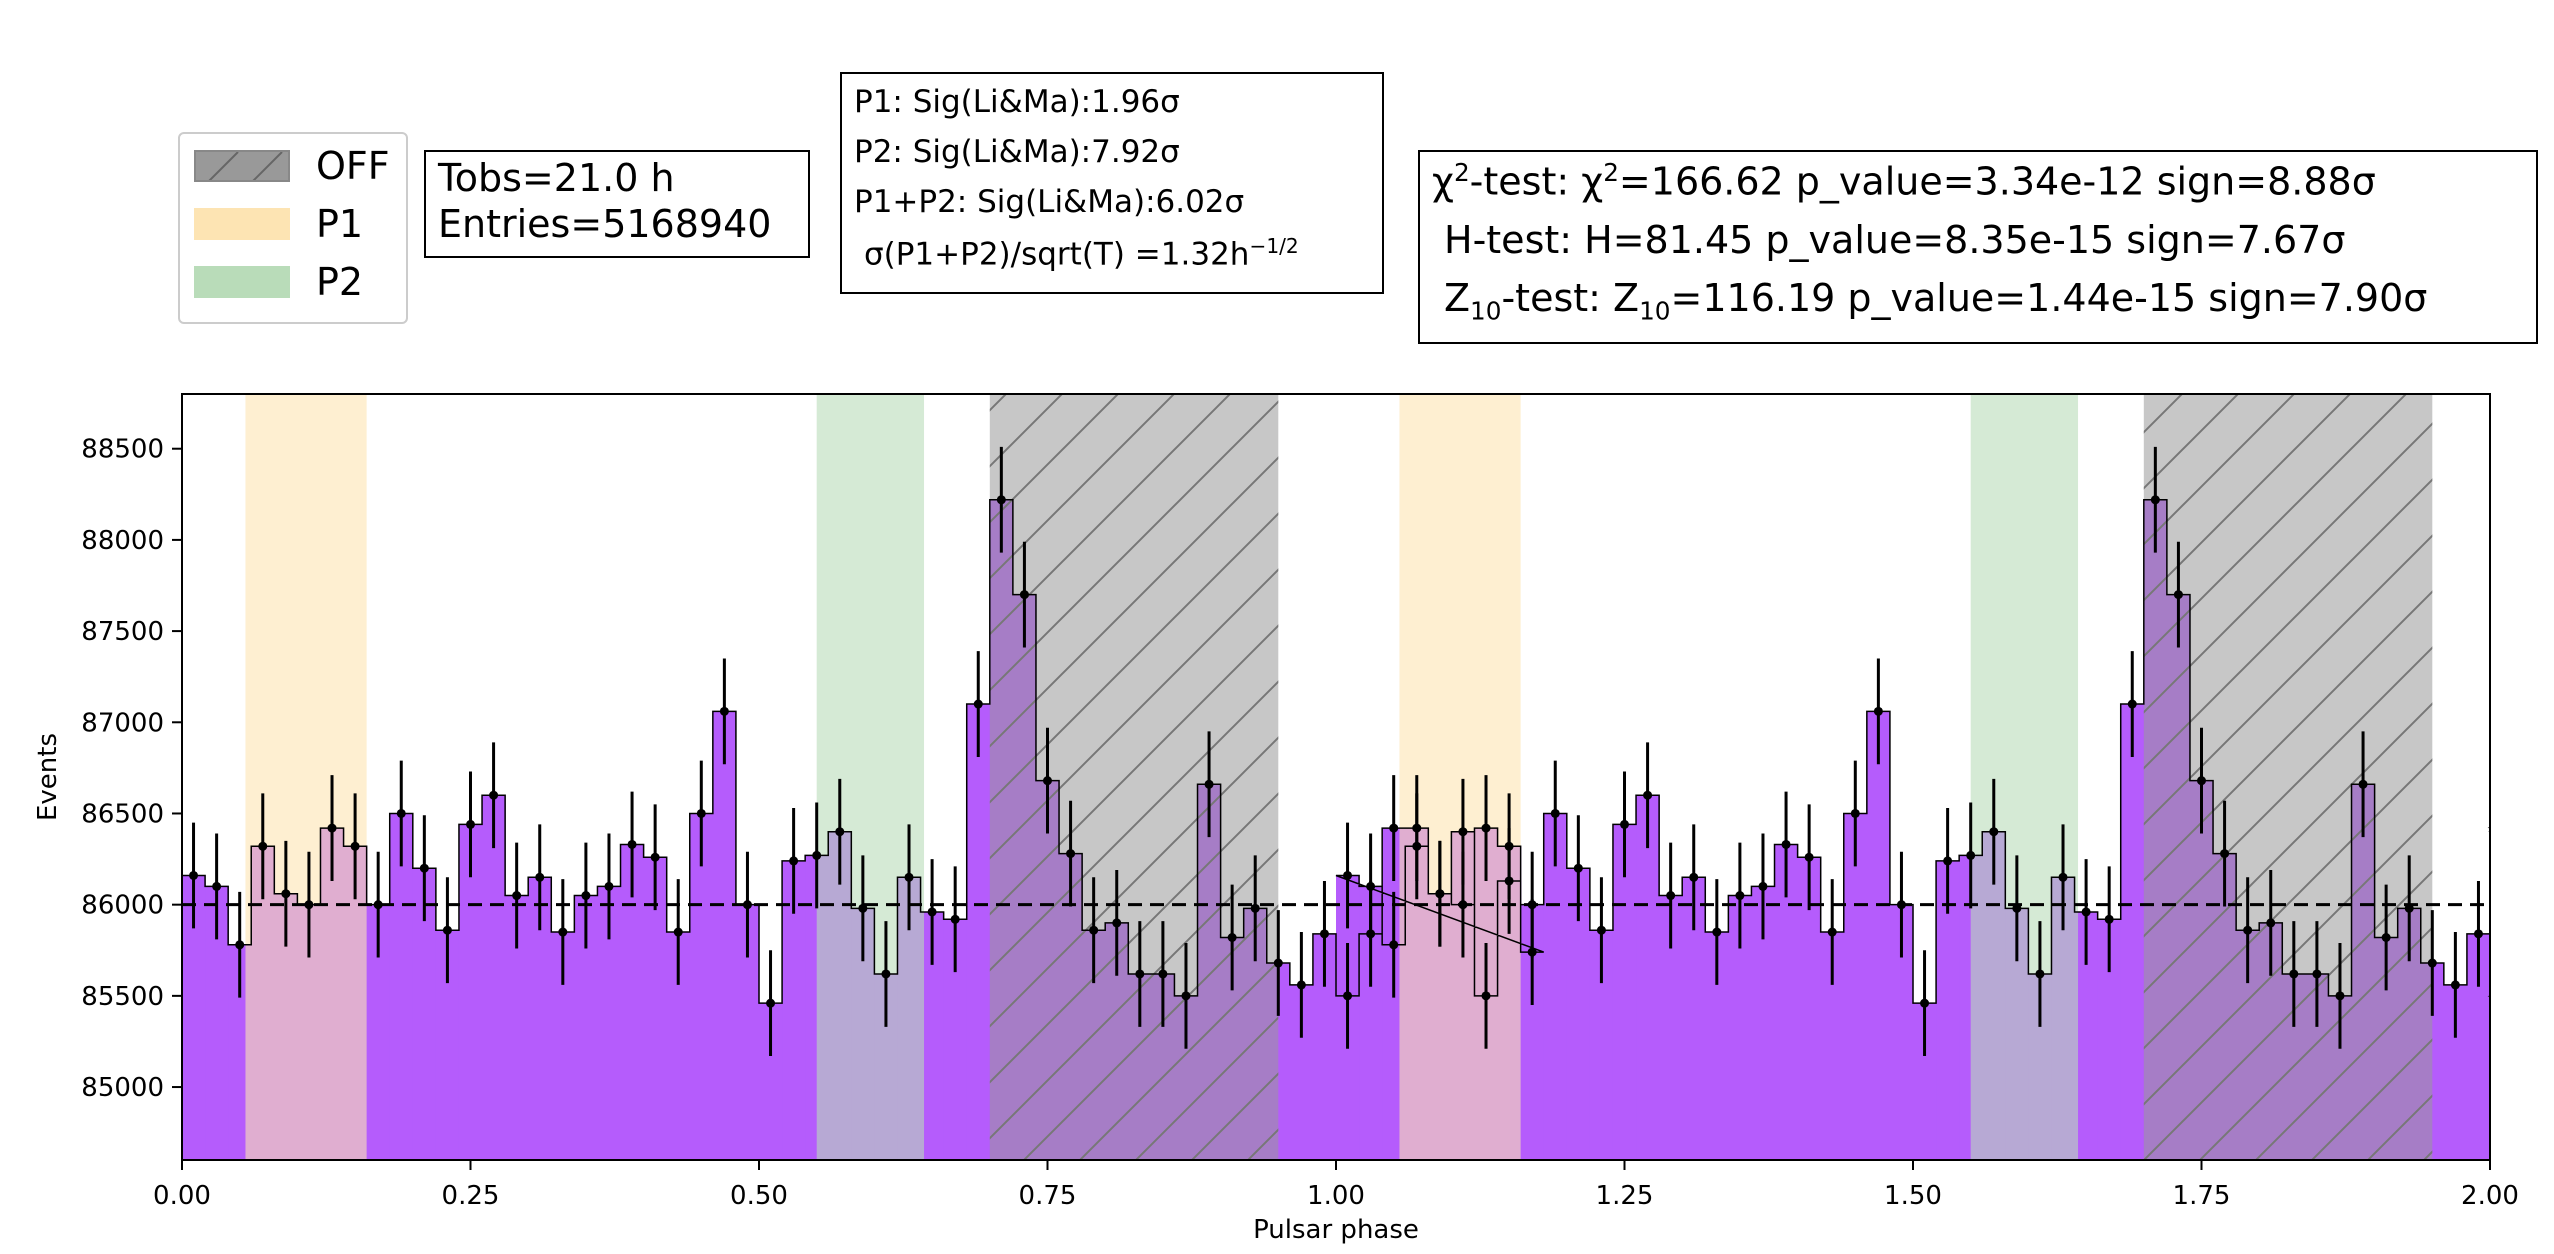 This screenshot has height=1254, width=2554. What do you see at coordinates (1049, 202) in the screenshot?
I see `p1p2-significance: P1+P2: Sig(Li&Ma):6.02σ` at bounding box center [1049, 202].